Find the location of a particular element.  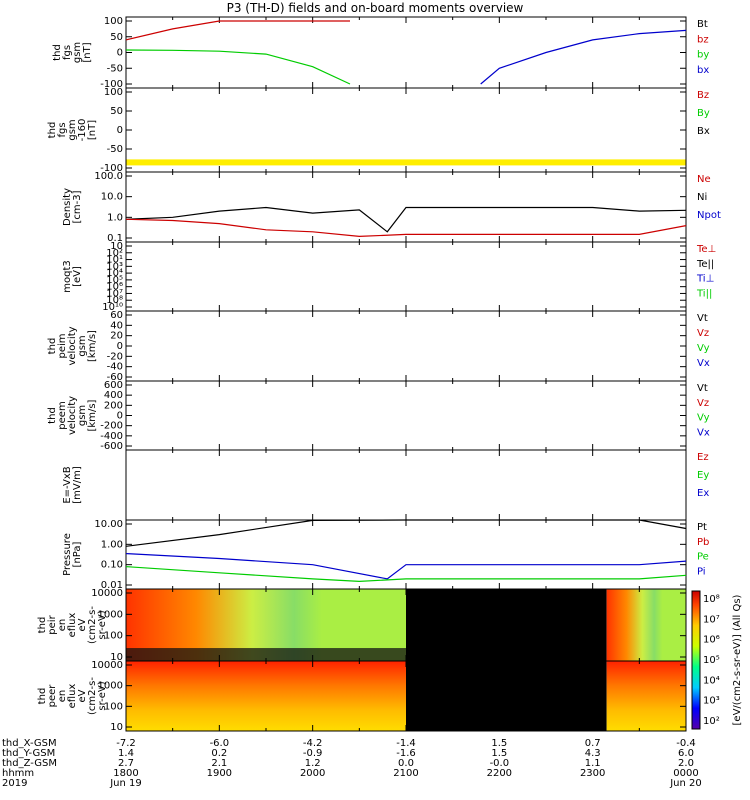

series-pressure-pe is located at coordinates (406, 566).